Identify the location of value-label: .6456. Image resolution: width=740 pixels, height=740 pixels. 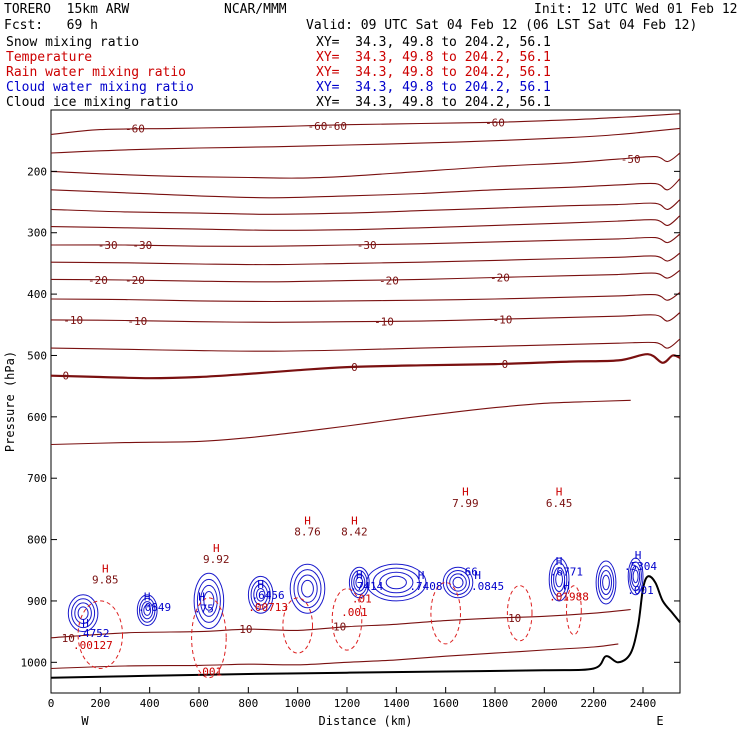
(268, 595).